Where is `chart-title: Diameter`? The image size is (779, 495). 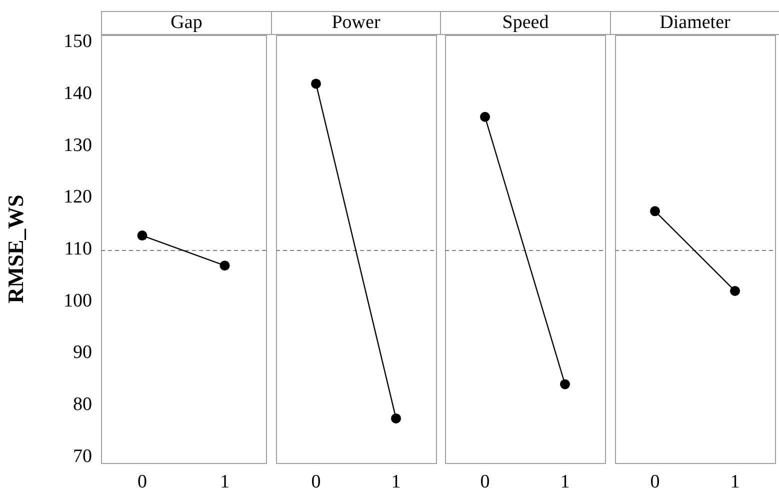 chart-title: Diameter is located at coordinates (694, 23).